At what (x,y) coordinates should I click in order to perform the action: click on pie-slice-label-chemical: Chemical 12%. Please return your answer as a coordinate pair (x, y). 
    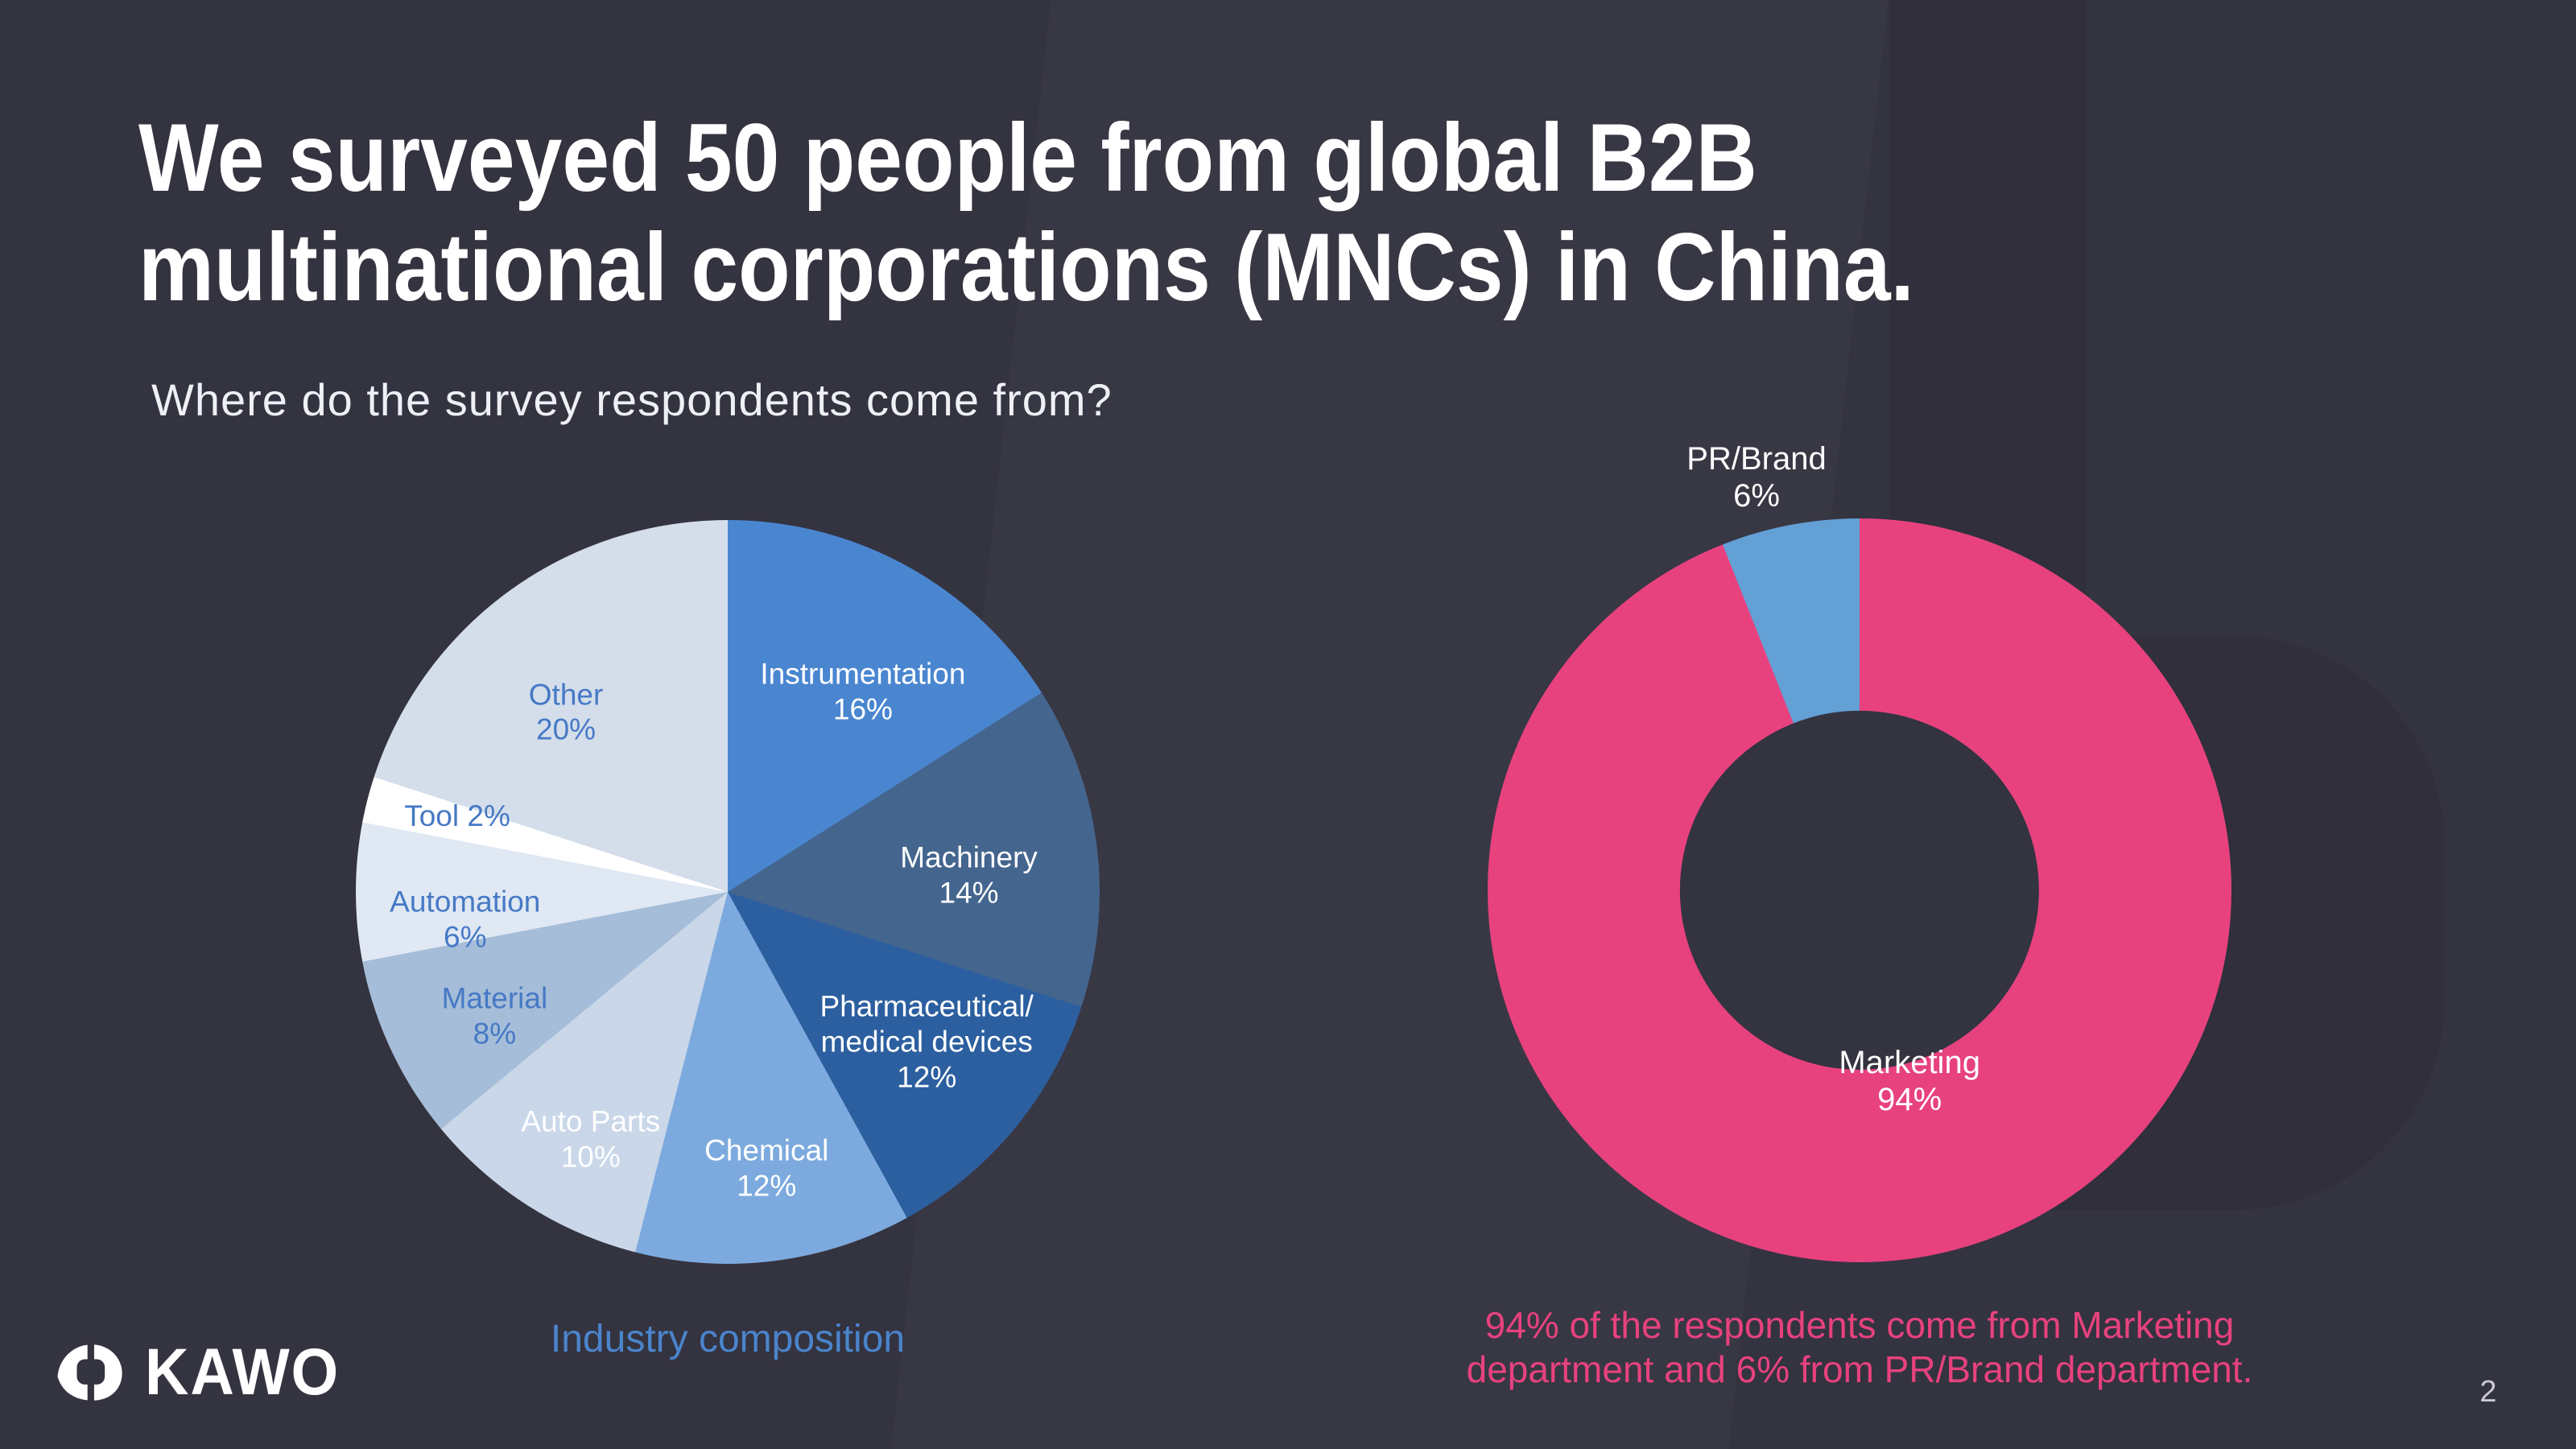
    Looking at the image, I should click on (766, 1168).